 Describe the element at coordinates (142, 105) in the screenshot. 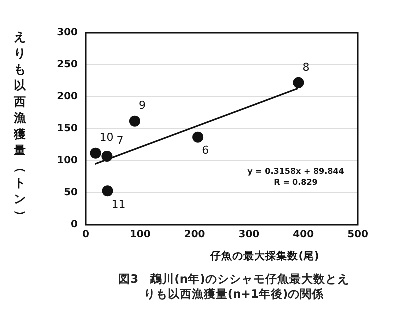

I see `annotation: 9` at that location.